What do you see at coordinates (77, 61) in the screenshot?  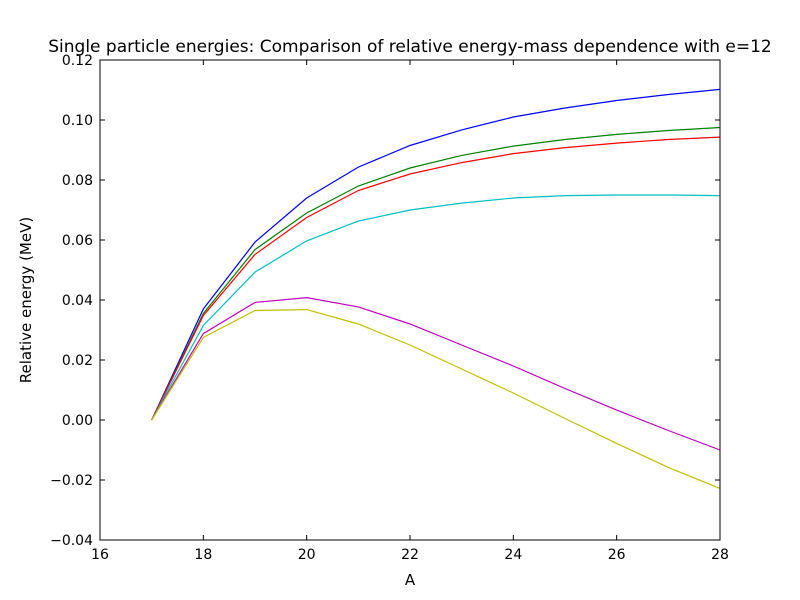 I see `y-tick-label: 0.12` at bounding box center [77, 61].